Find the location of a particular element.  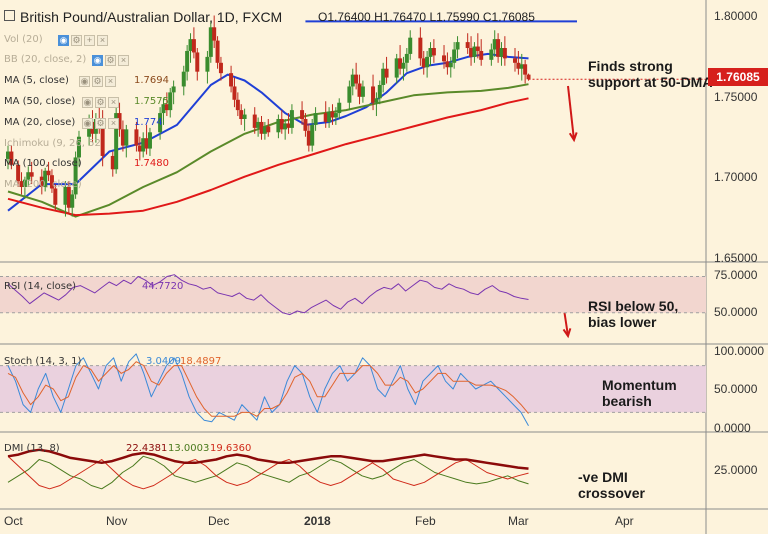

rsi-arrow-head is located at coordinates (567, 333).